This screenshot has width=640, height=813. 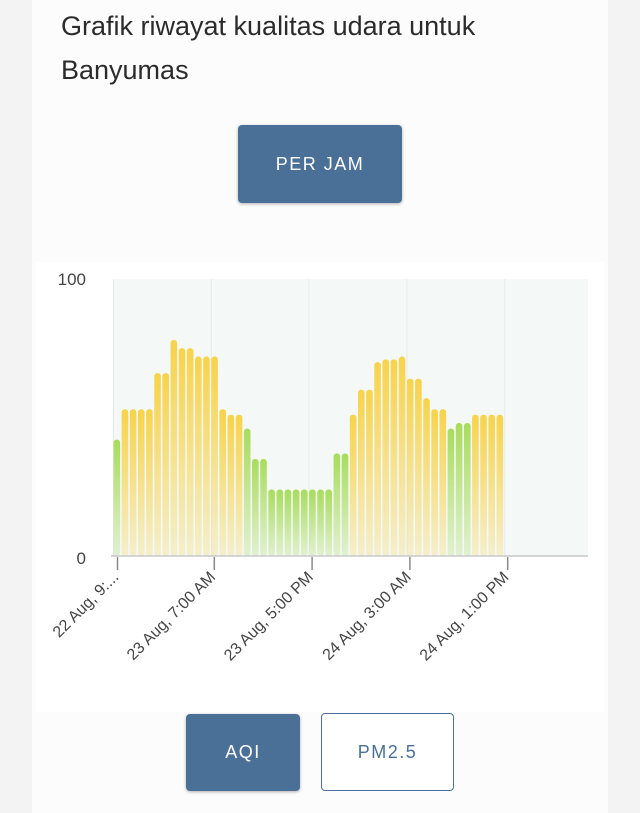 I want to click on pm25-button: PM2.5, so click(x=387, y=752).